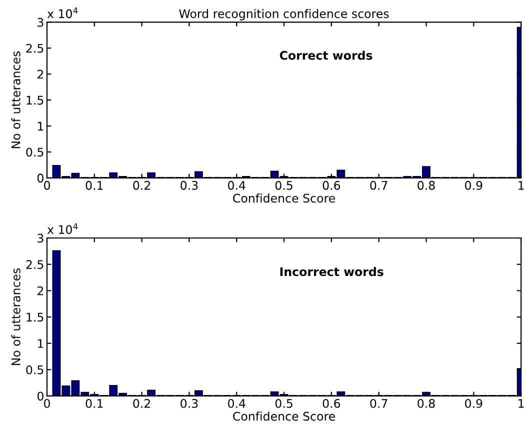 Image resolution: width=525 pixels, height=434 pixels. I want to click on annotation: Incorrect words, so click(332, 271).